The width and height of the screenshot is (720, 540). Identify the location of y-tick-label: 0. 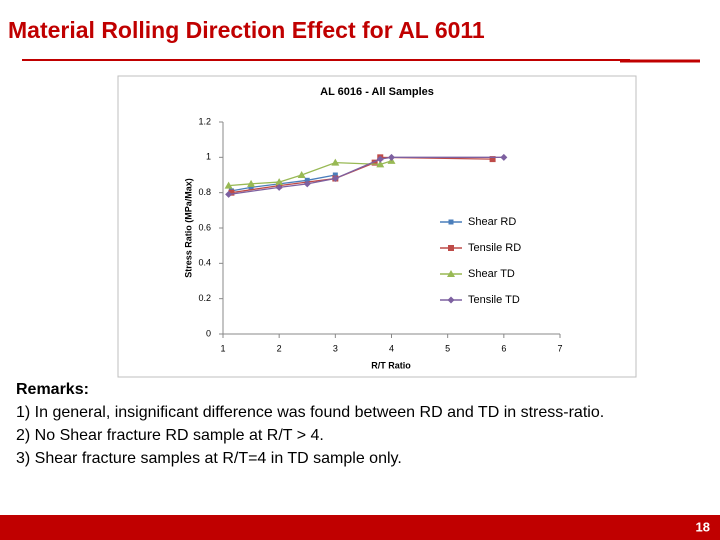
(208, 333).